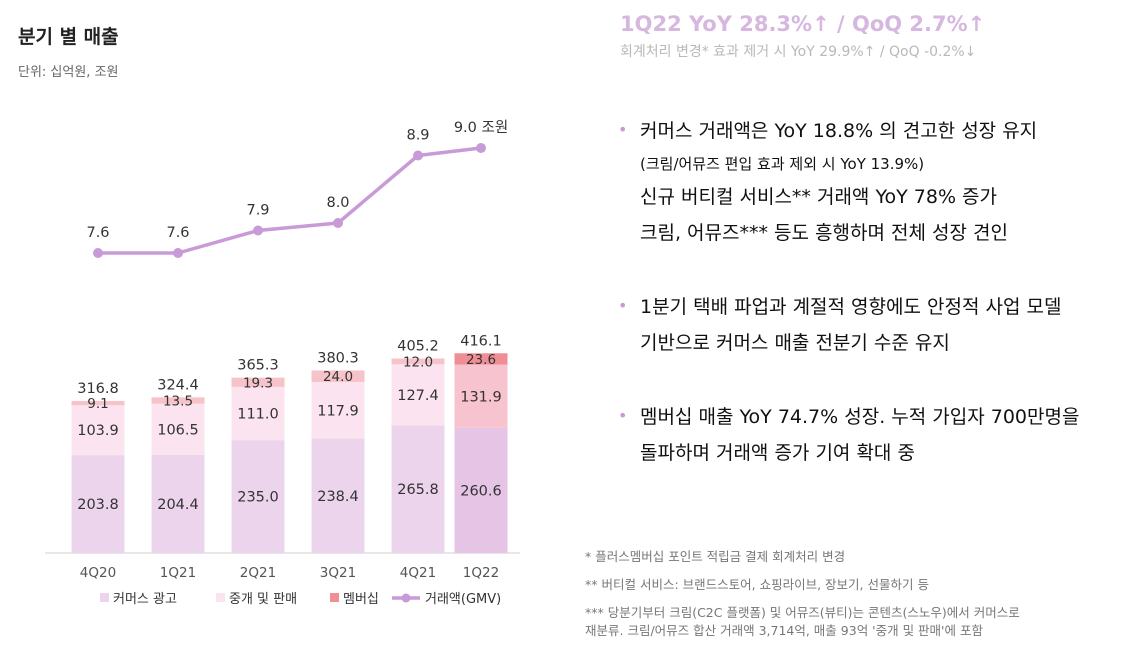 The height and width of the screenshot is (654, 1129). I want to click on bar-value-label: 9.1, so click(97, 404).